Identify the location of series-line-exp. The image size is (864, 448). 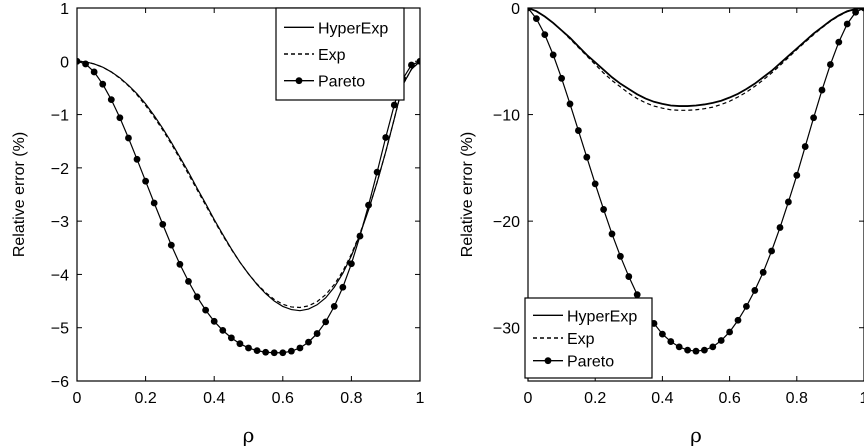
(696, 59).